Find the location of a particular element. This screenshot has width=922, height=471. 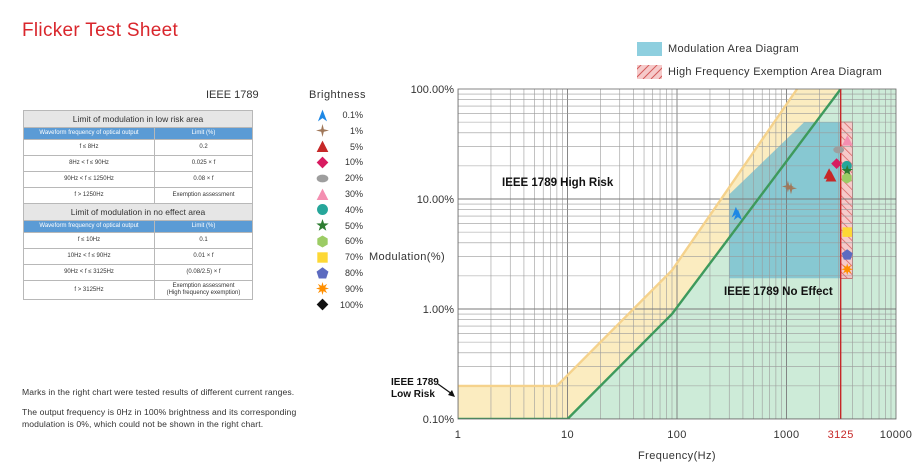

legend-item: 80% is located at coordinates (339, 273).